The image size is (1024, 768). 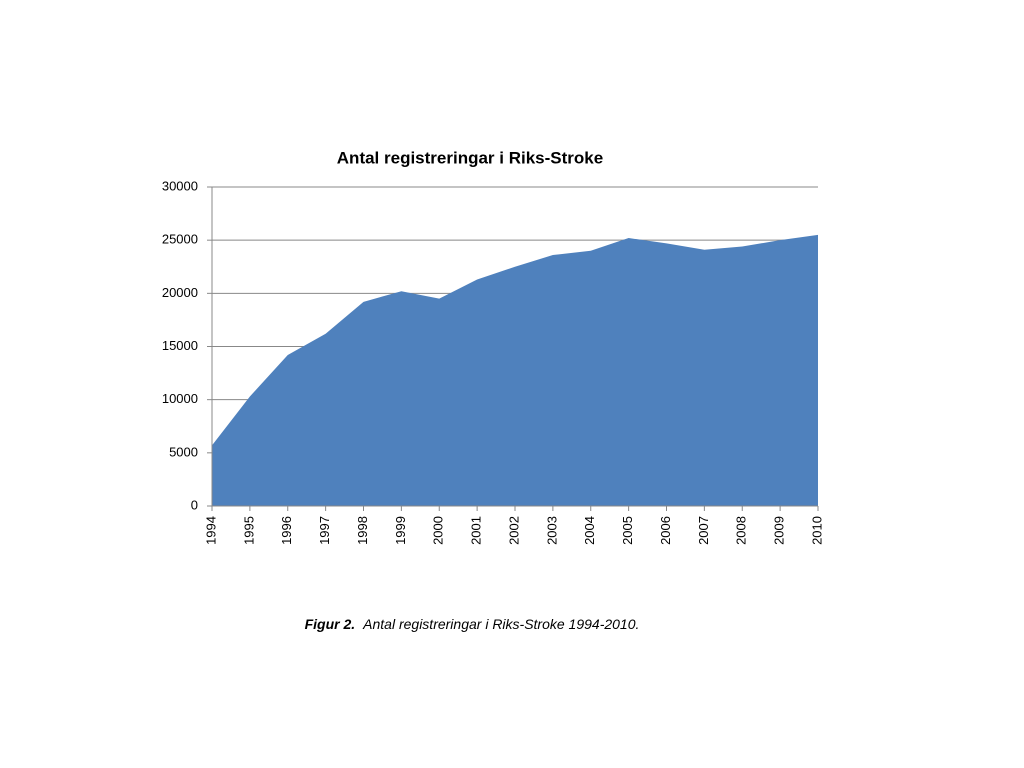 I want to click on x-tick-label: 2008, so click(x=741, y=530).